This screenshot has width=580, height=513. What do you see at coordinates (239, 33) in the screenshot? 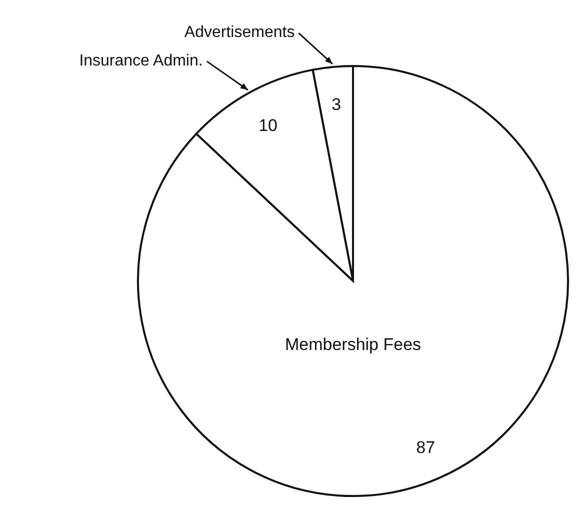
I see `slice-label: Advertisements` at bounding box center [239, 33].